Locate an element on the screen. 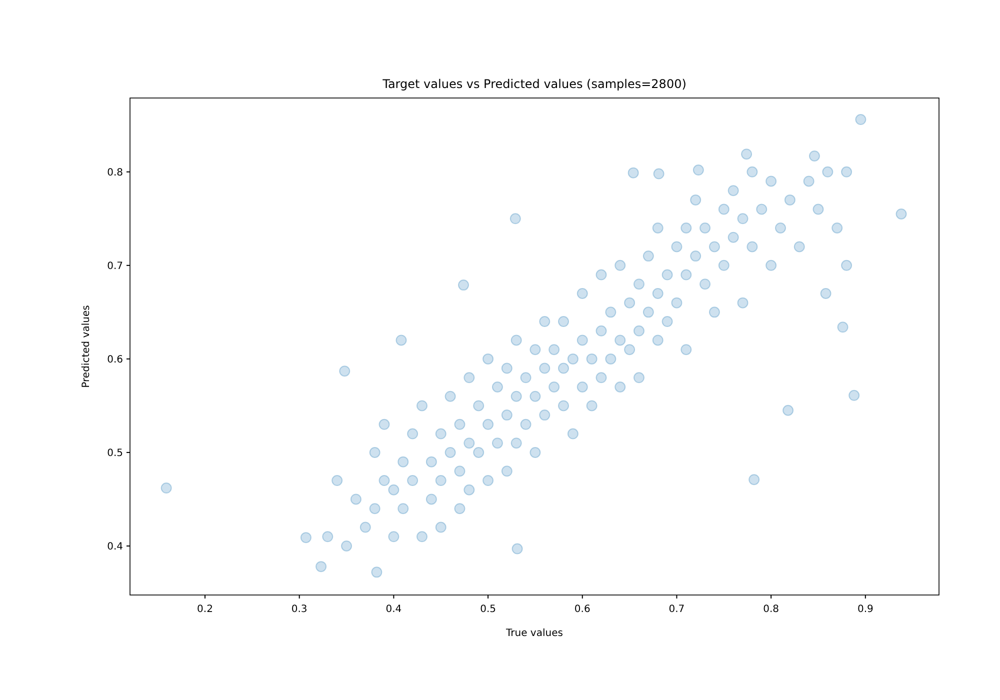 This screenshot has height=700, width=1000. y-axis-title: Predicted values is located at coordinates (86, 346).